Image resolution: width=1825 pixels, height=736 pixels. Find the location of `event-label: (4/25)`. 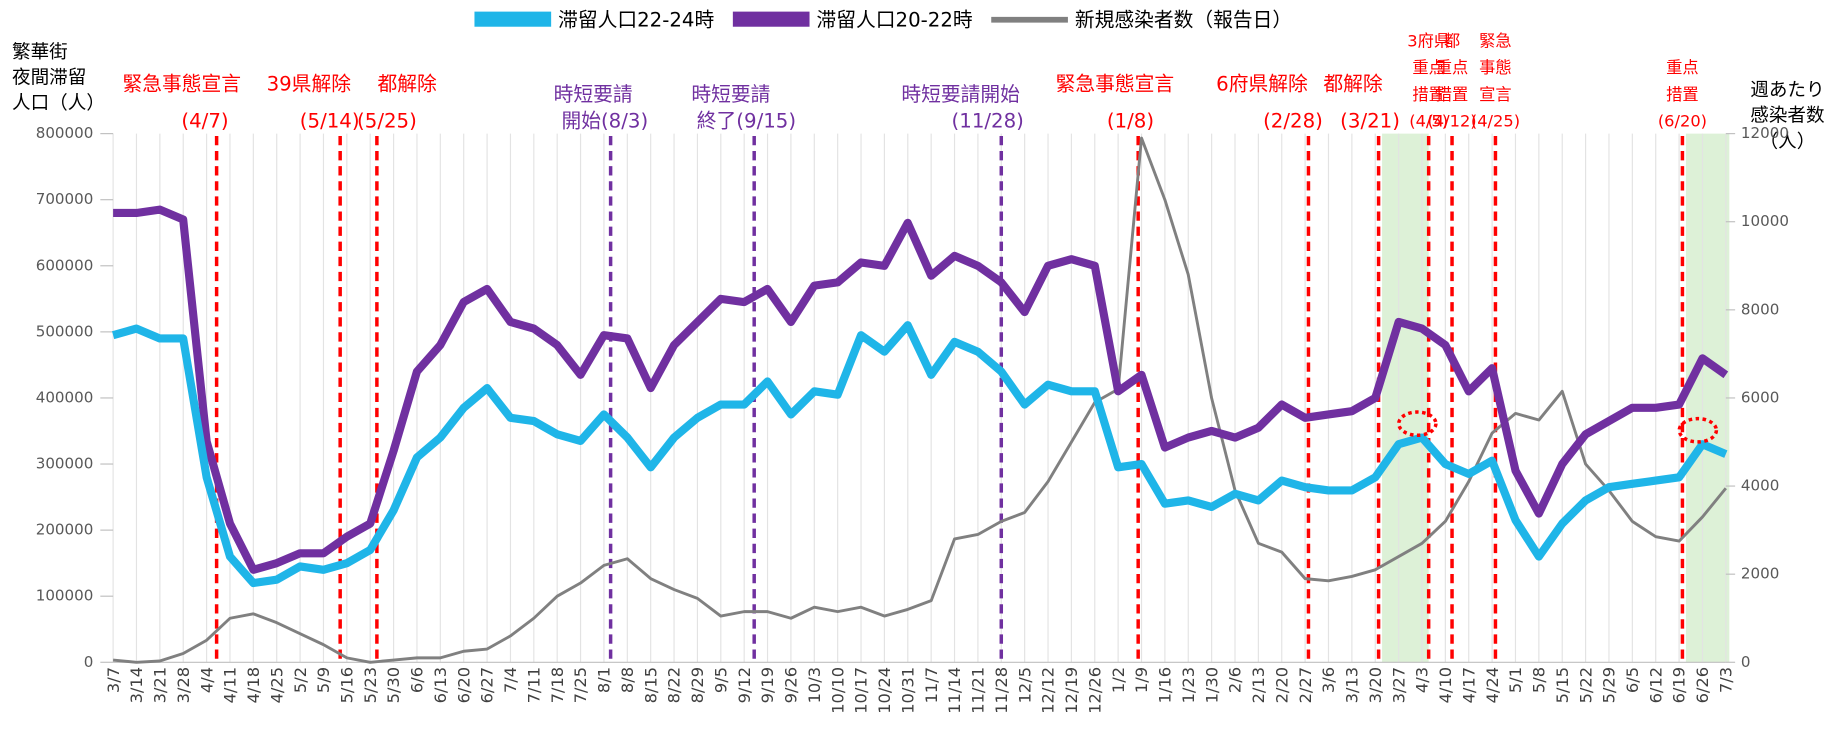

event-label: (4/25) is located at coordinates (1495, 121).